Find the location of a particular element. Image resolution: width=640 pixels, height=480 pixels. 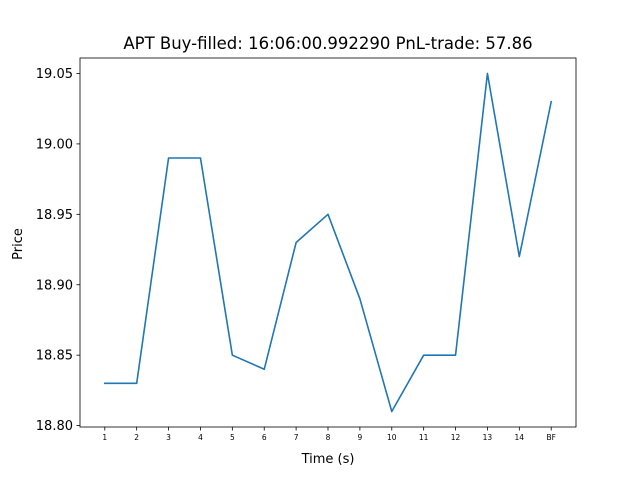

x-tick-label: 5 is located at coordinates (232, 437).